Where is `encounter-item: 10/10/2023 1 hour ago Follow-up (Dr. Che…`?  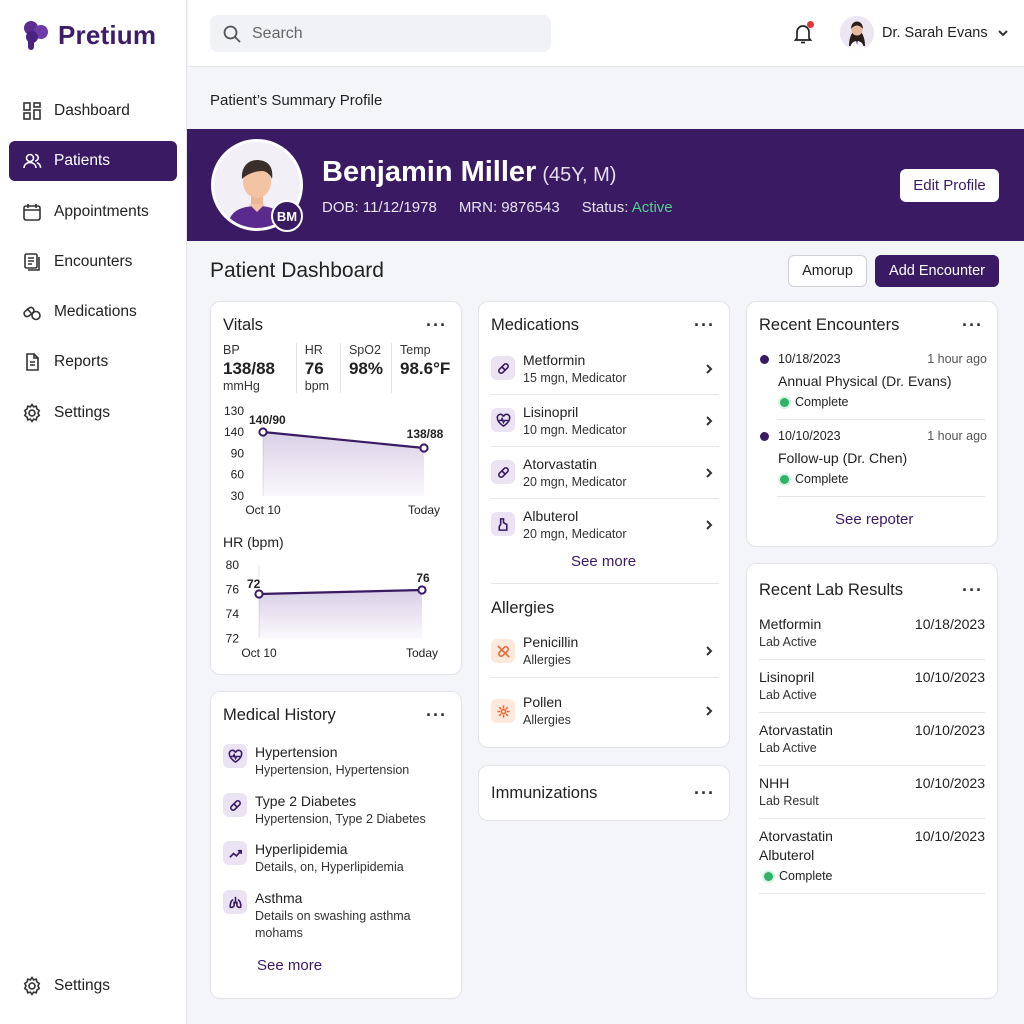
encounter-item: 10/10/2023 1 hour ago Follow-up (Dr. Che… is located at coordinates (873, 461).